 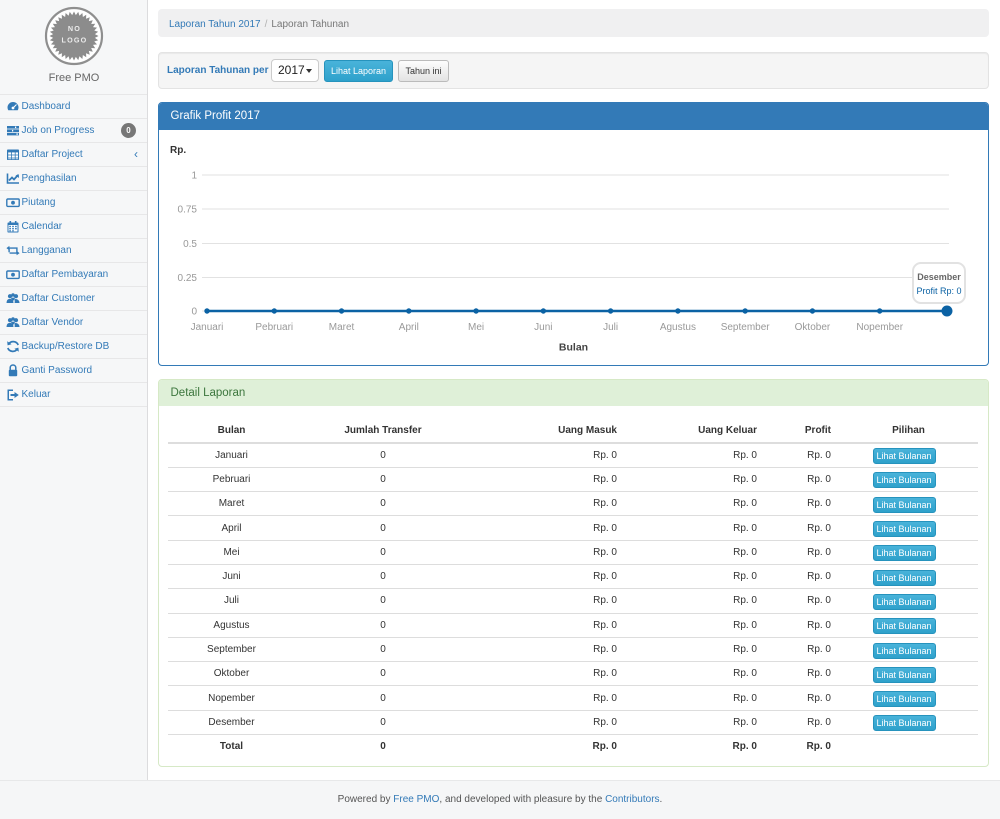 I want to click on svg-text: Oktober, so click(x=813, y=327).